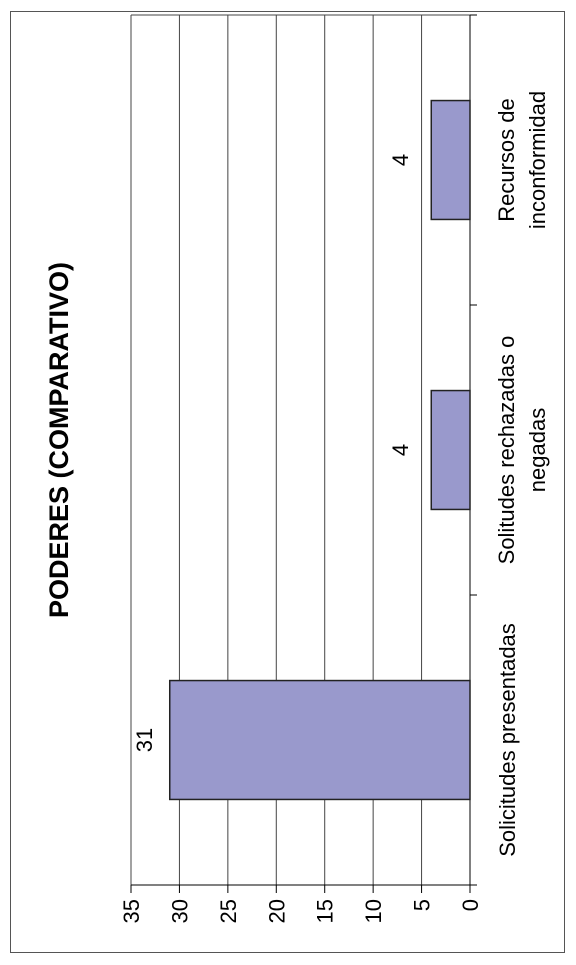 This screenshot has width=576, height=965. I want to click on value-tick-label: 10, so click(373, 911).